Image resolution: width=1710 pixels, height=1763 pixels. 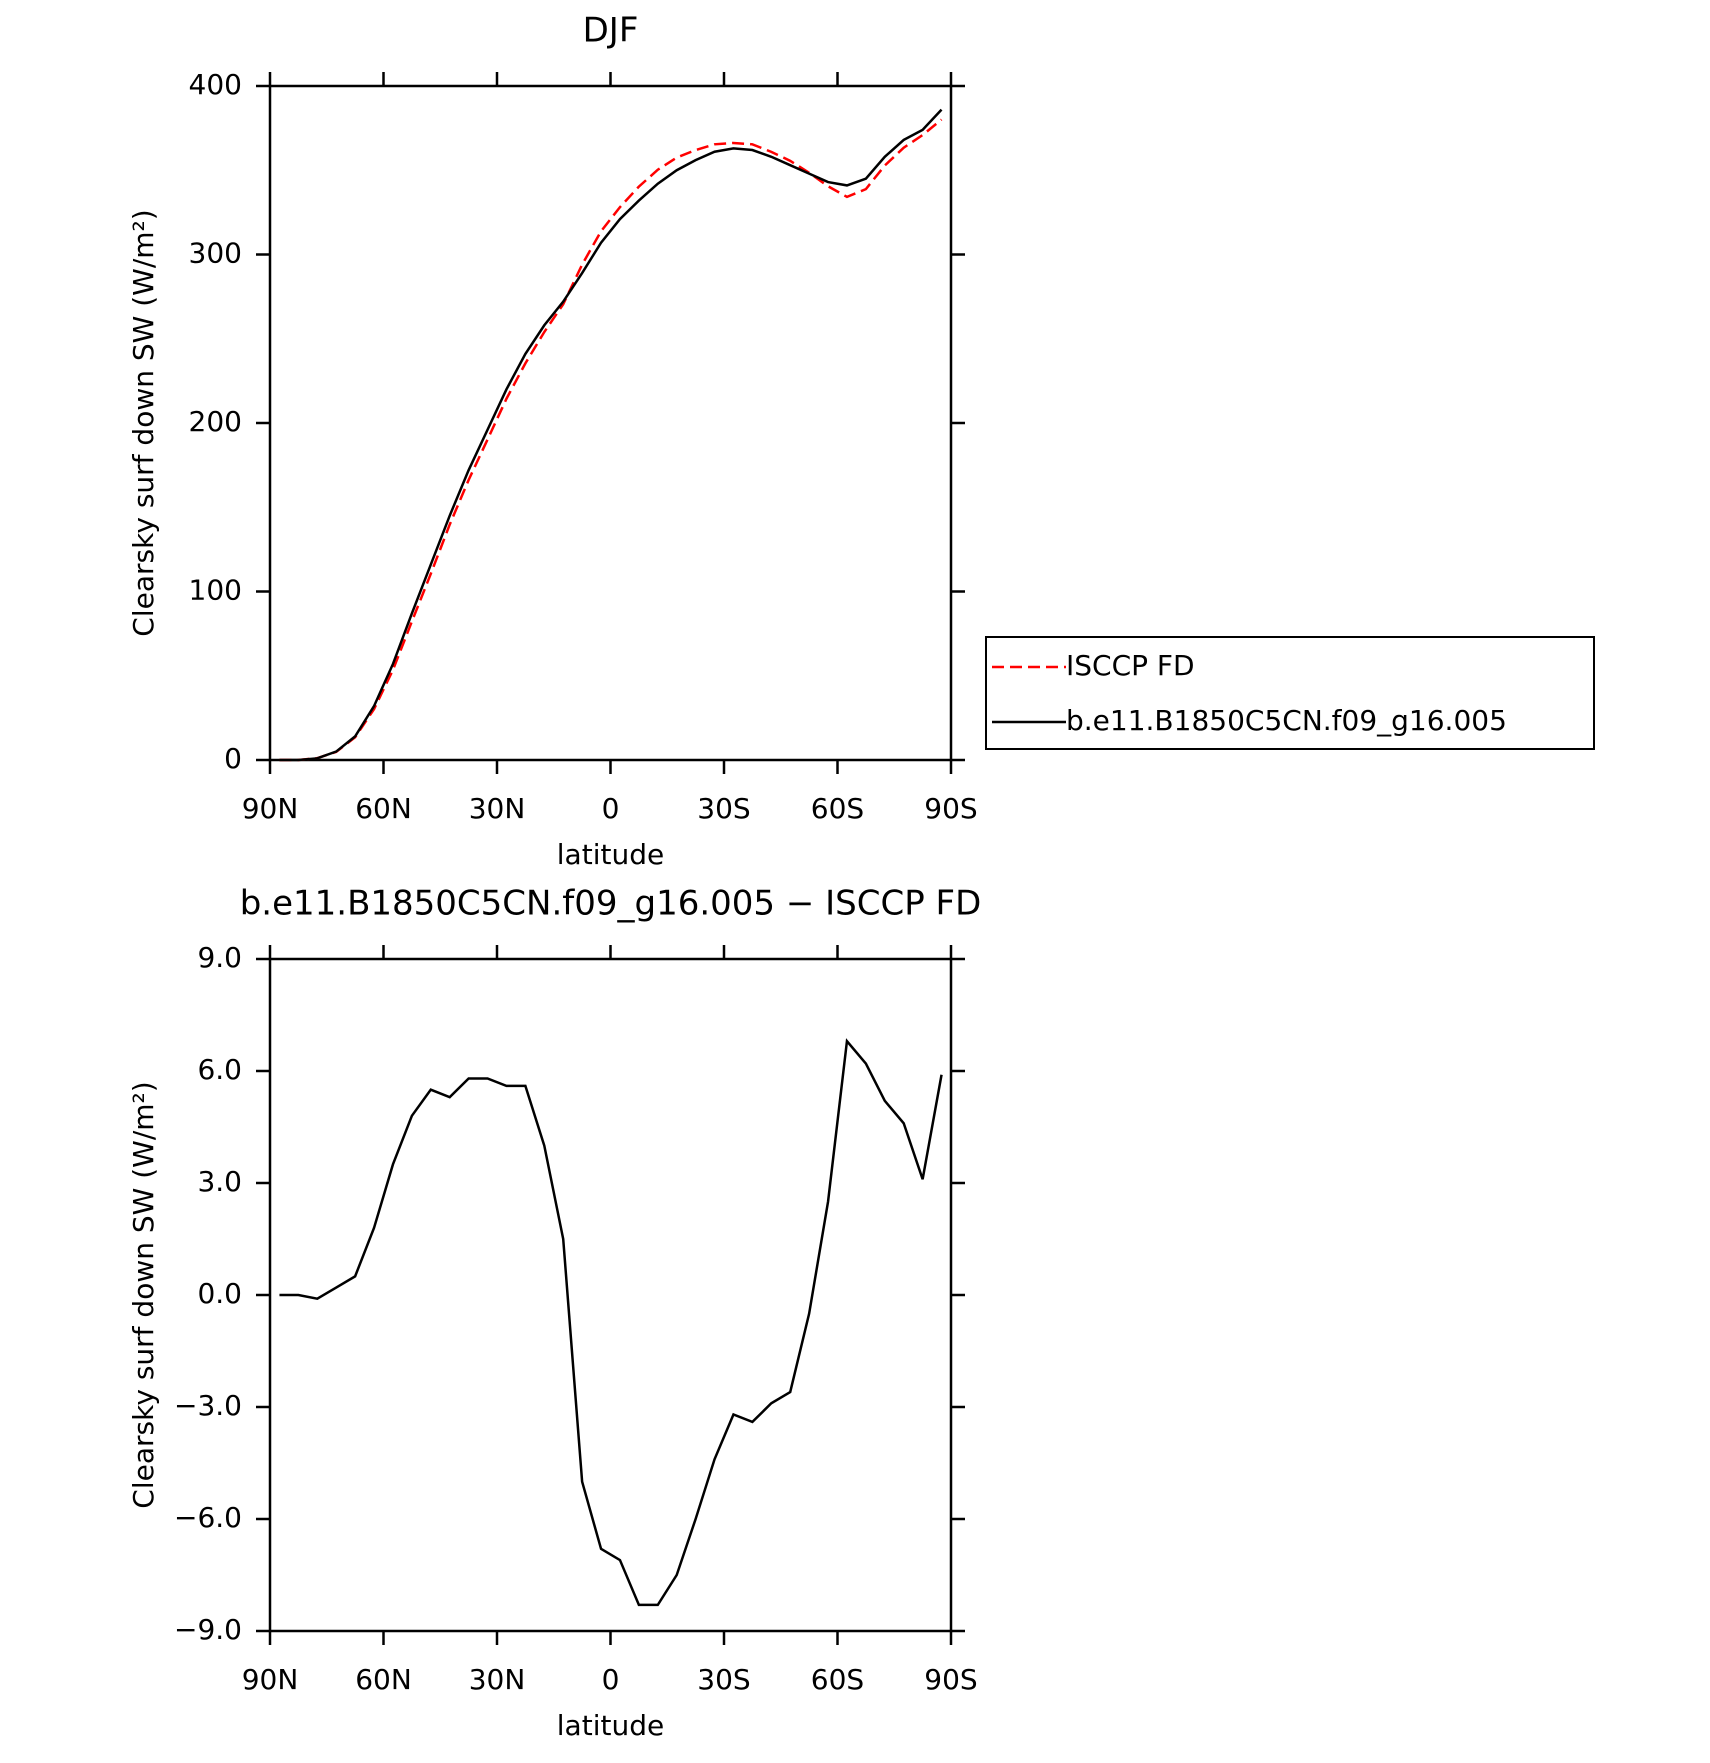 I want to click on y-tick-label: 0.0, so click(x=219, y=1293).